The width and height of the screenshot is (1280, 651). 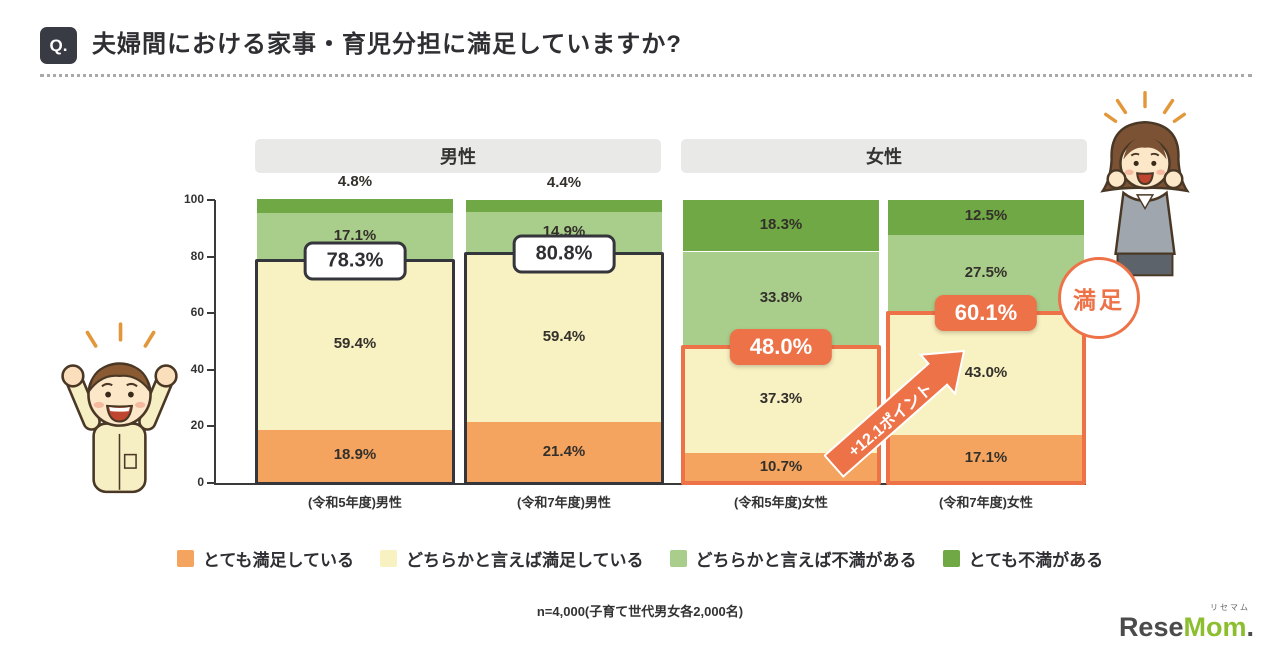 I want to click on logo-part-mom: Mom, so click(x=1215, y=627).